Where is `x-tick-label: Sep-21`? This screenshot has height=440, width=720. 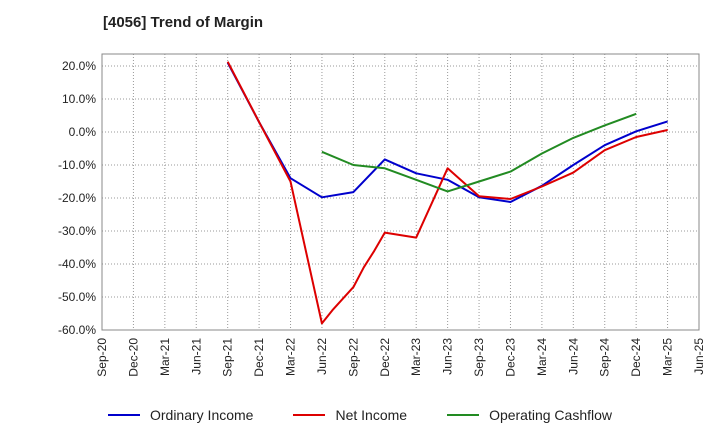 x-tick-label: Sep-21 is located at coordinates (228, 357).